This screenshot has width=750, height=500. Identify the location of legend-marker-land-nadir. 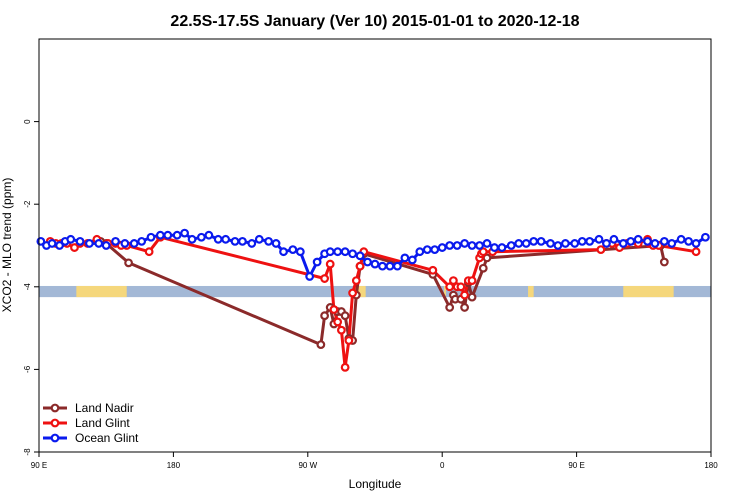
(55, 408).